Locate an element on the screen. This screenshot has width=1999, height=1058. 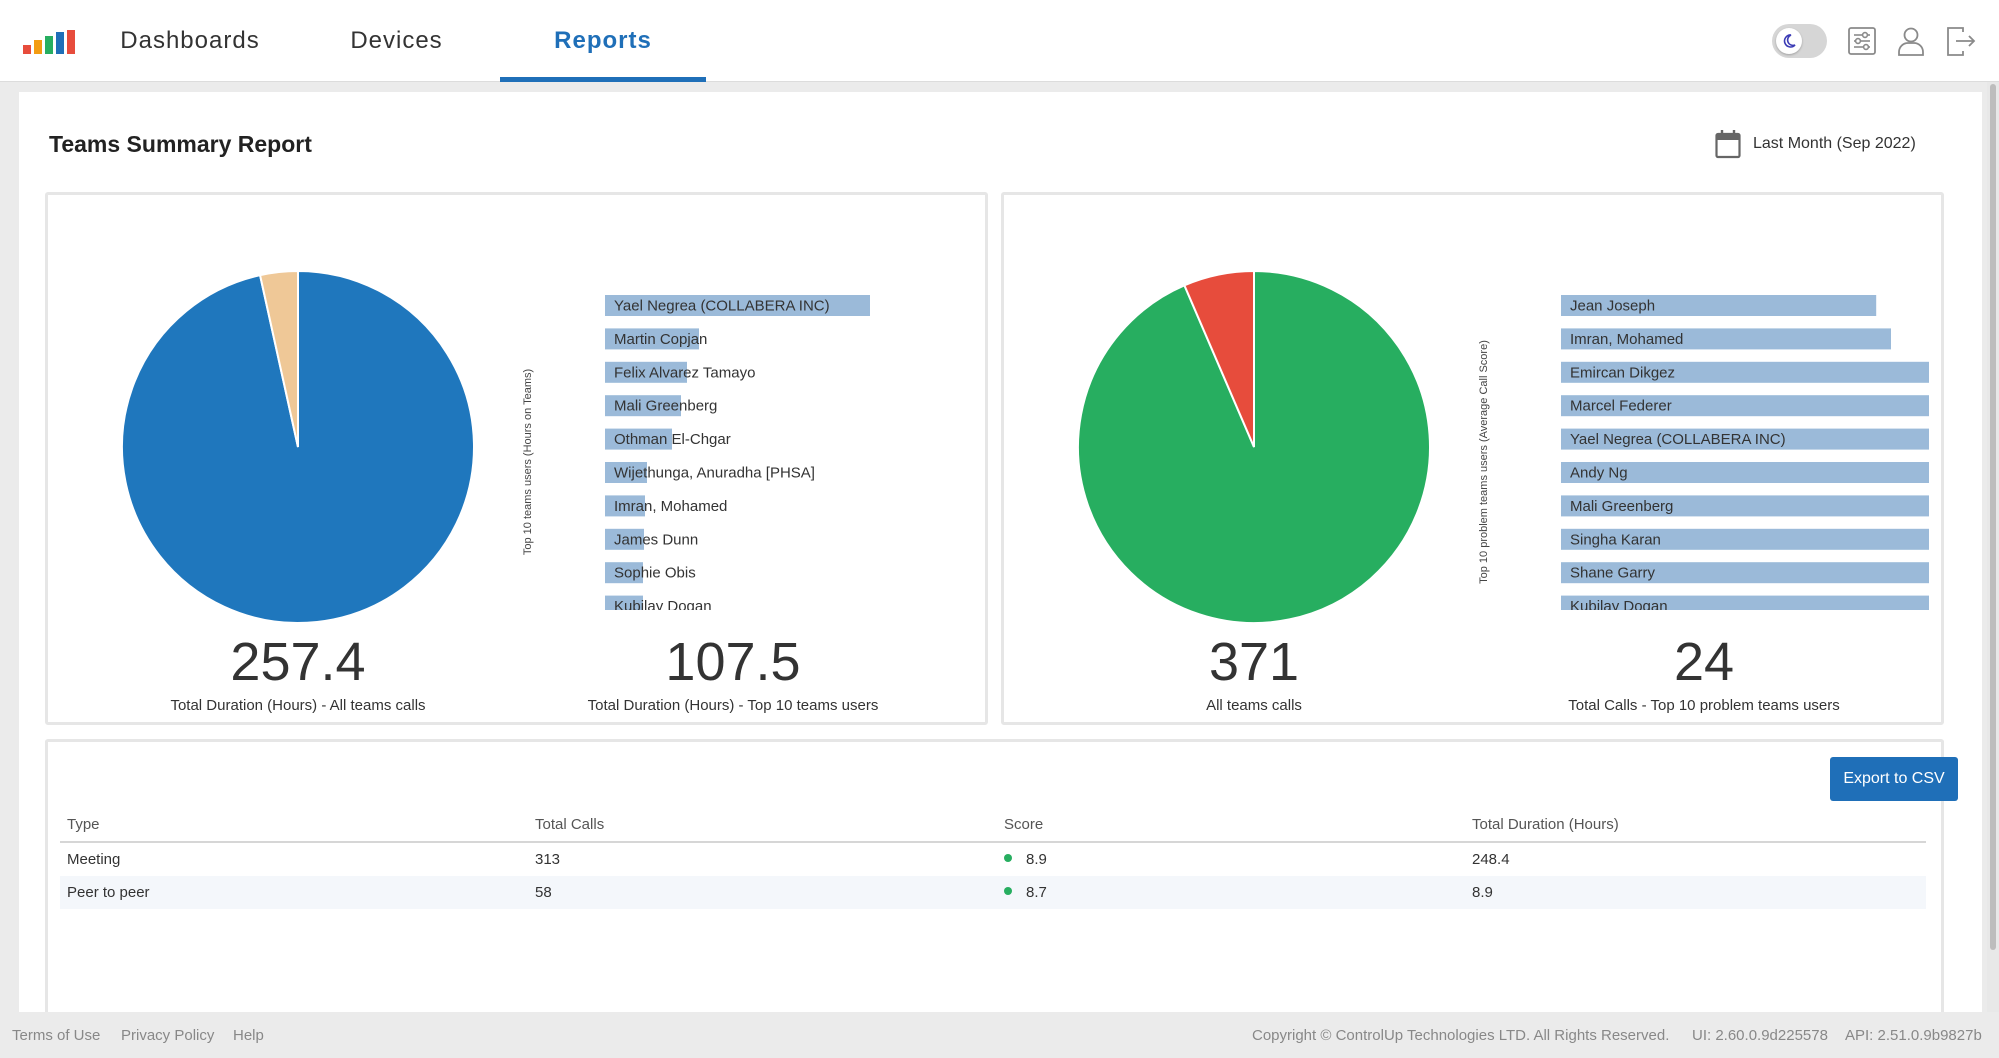
bar-category-label: Sophie Obis is located at coordinates (655, 573).